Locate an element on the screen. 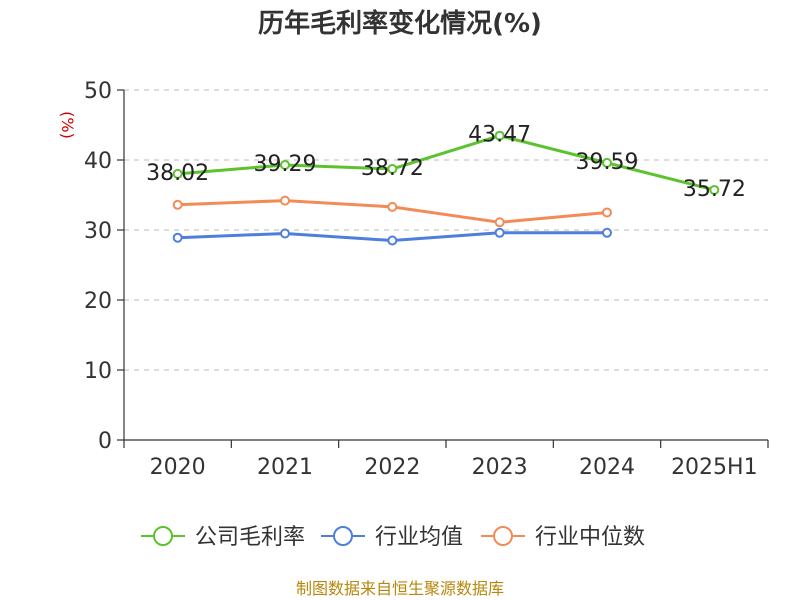 The width and height of the screenshot is (800, 600). series-lines is located at coordinates (446, 188).